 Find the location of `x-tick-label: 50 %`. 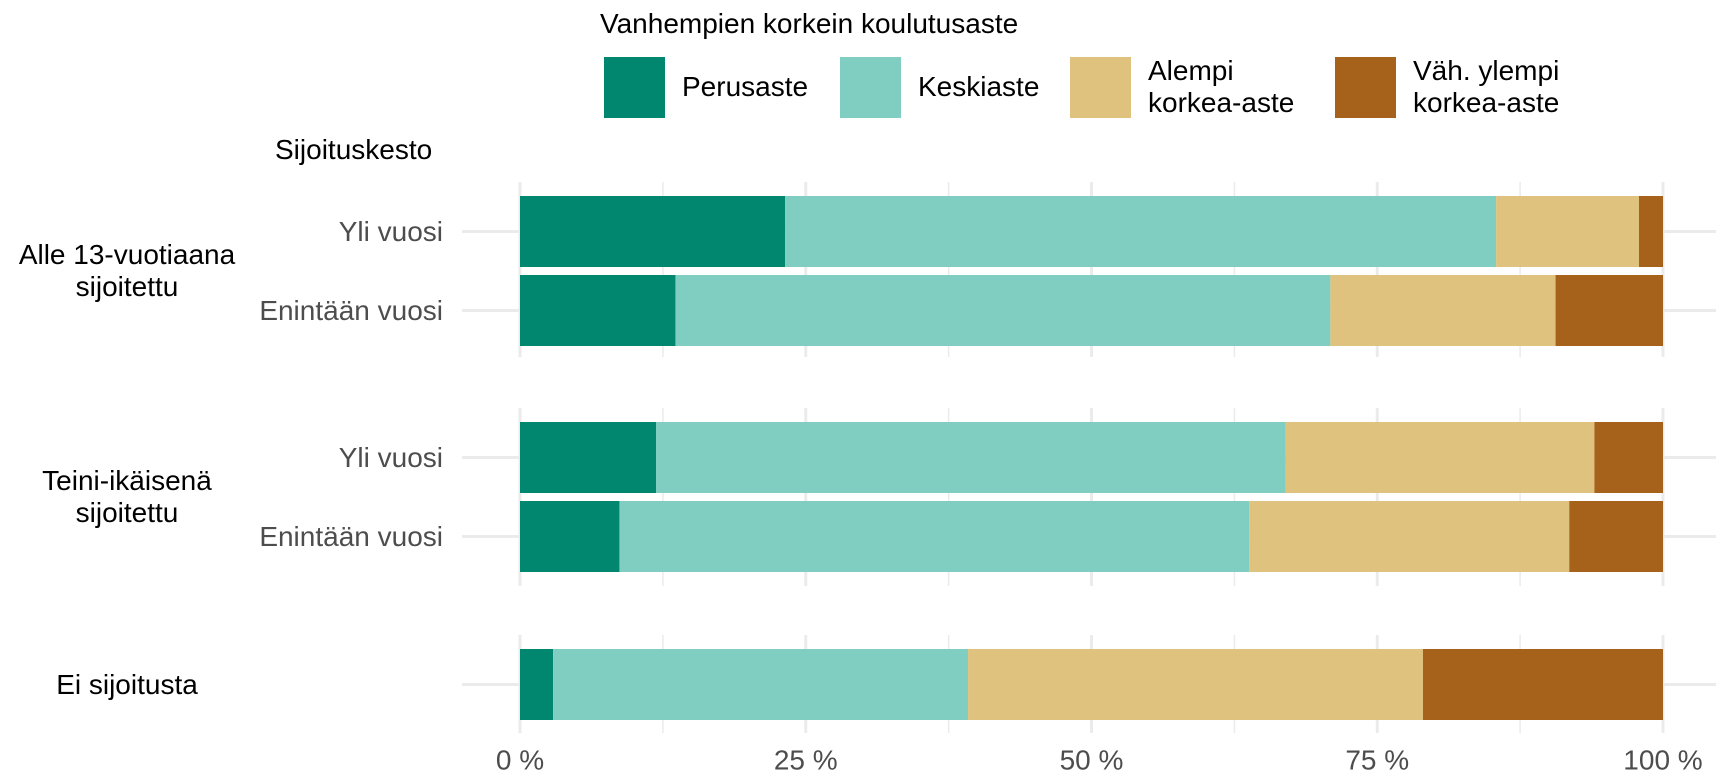

x-tick-label: 50 % is located at coordinates (1092, 759).